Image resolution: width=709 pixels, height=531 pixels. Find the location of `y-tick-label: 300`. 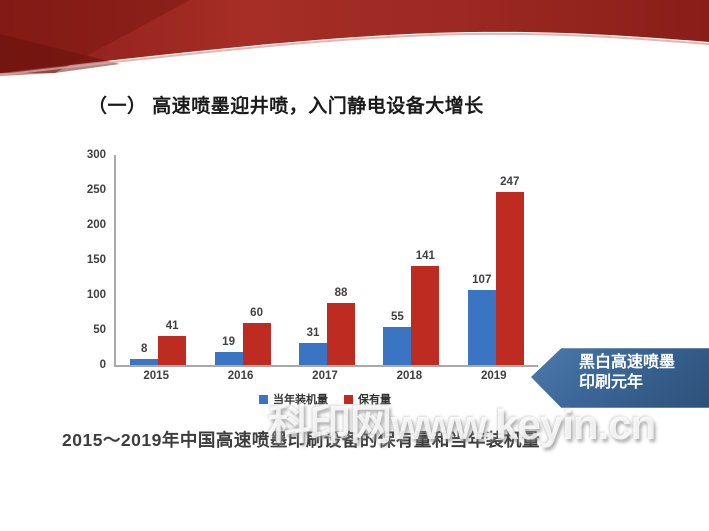

y-tick-label: 300 is located at coordinates (96, 155).